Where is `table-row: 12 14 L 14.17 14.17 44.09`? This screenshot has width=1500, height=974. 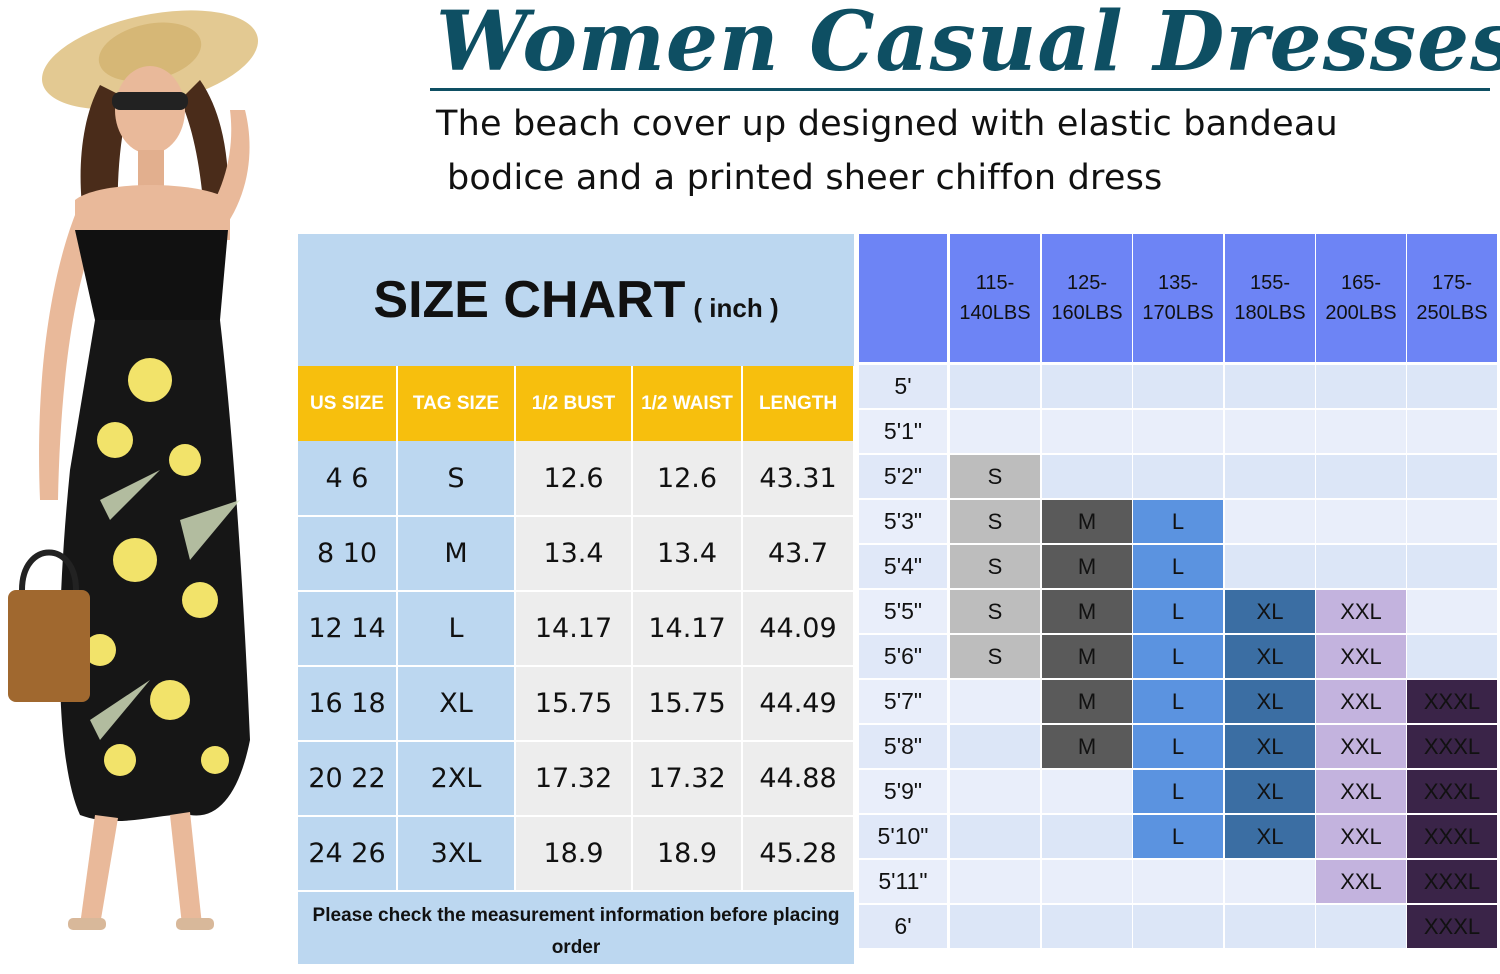
table-row: 12 14 L 14.17 14.17 44.09 is located at coordinates (576, 629).